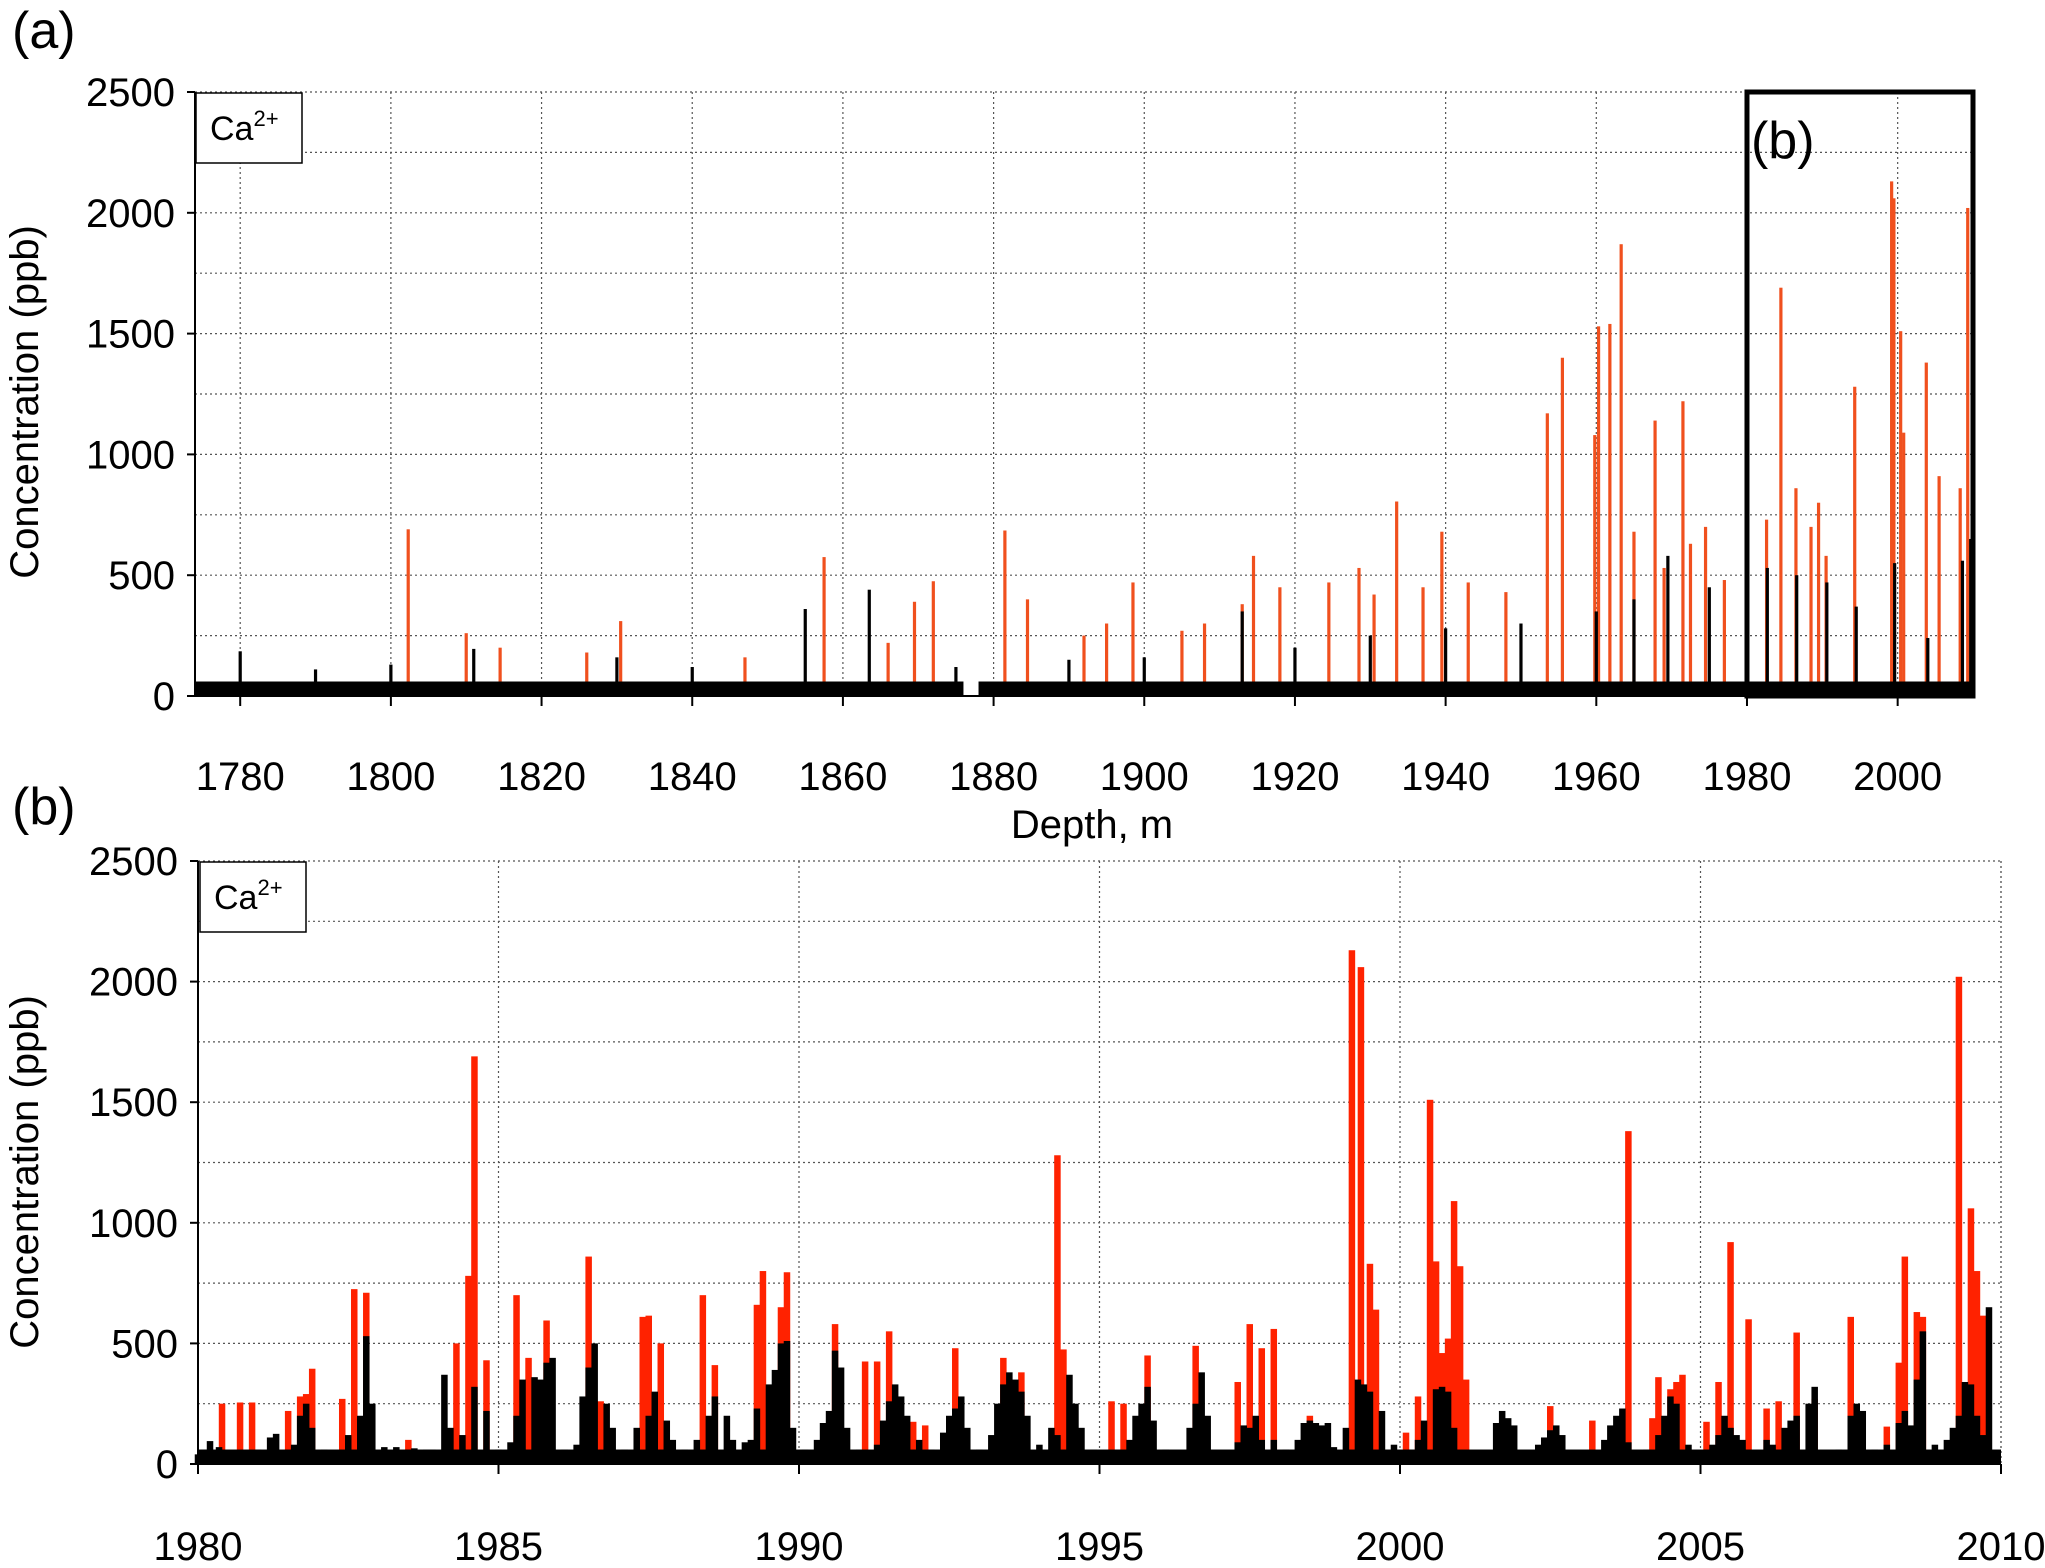 The image size is (2045, 1568). What do you see at coordinates (248, 896) in the screenshot?
I see `panel-b-species-text: Ca2+` at bounding box center [248, 896].